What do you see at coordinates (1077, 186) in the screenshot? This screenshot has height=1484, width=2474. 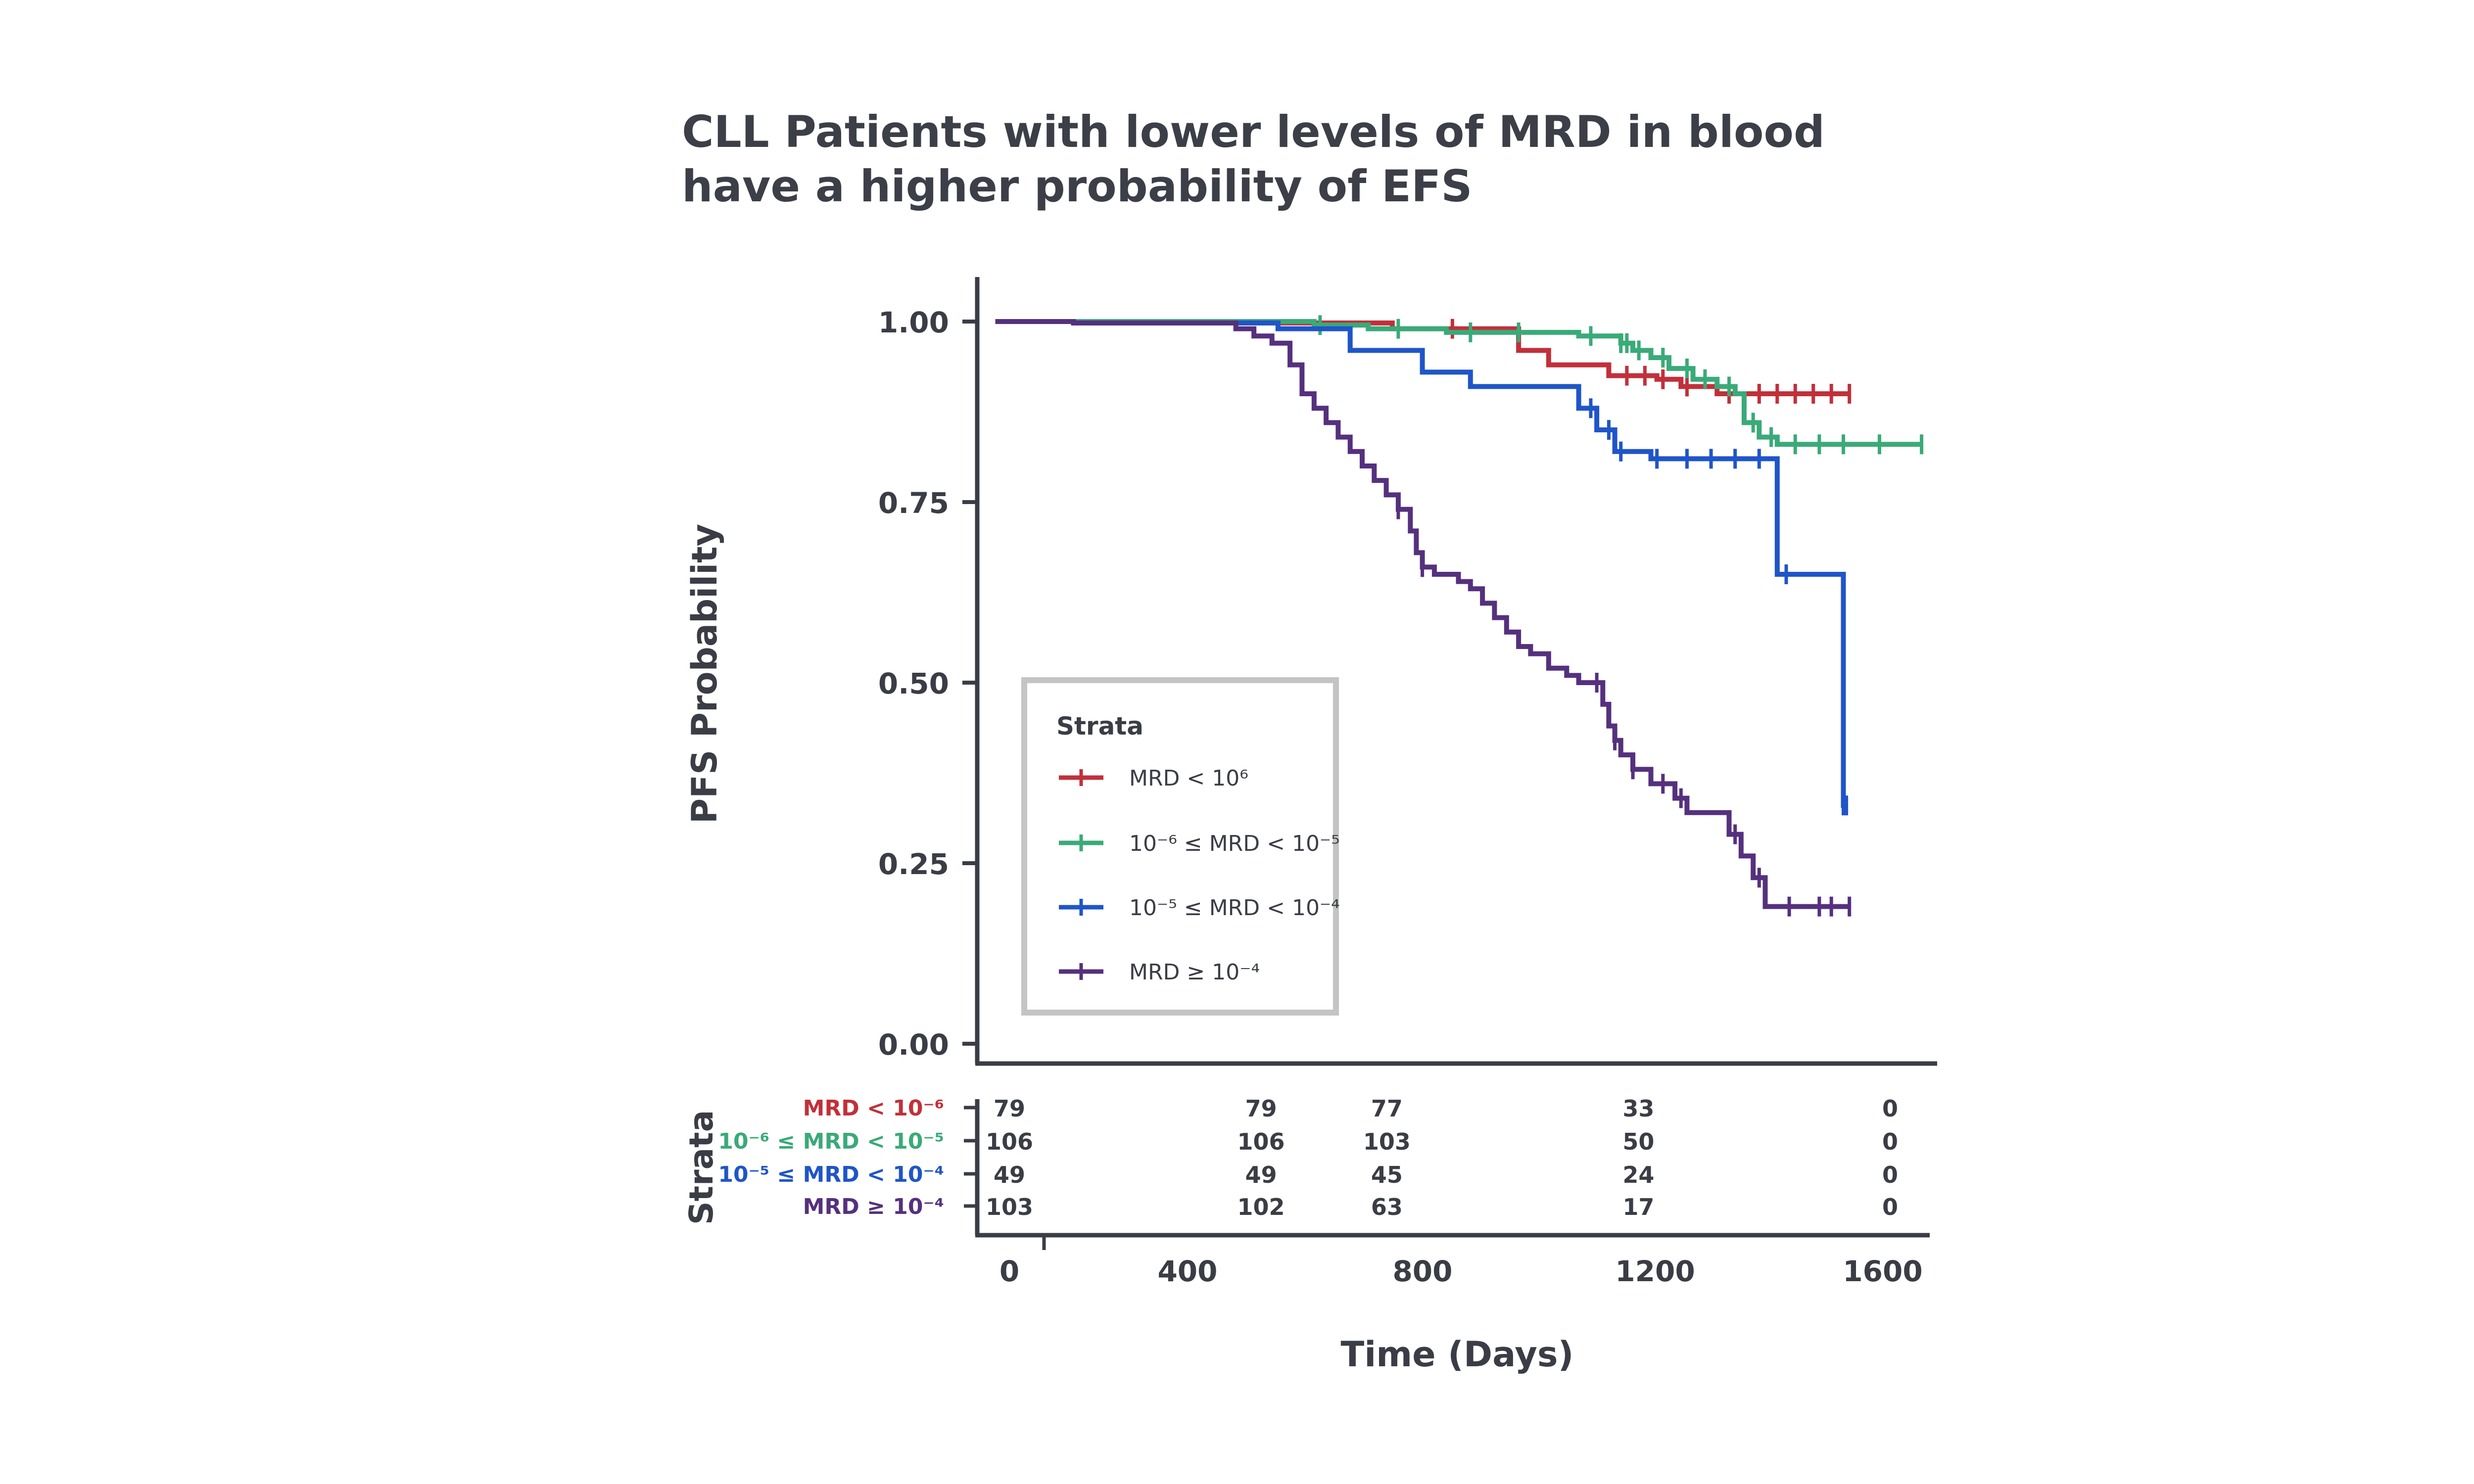 I see `chart-title-line-2: have a higher probability of EFS` at bounding box center [1077, 186].